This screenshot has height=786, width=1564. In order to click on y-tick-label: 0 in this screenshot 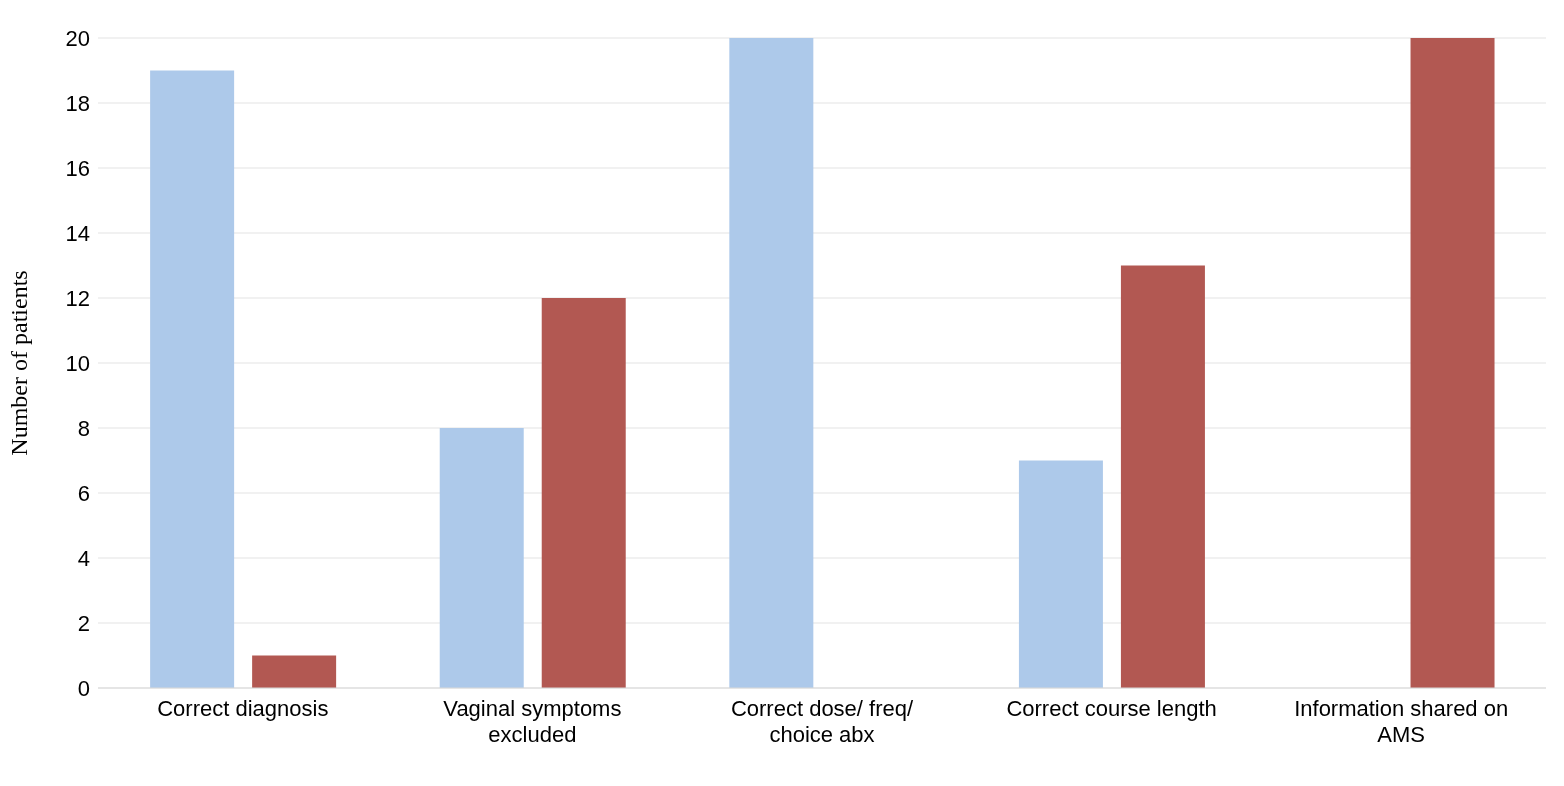, I will do `click(83, 688)`.